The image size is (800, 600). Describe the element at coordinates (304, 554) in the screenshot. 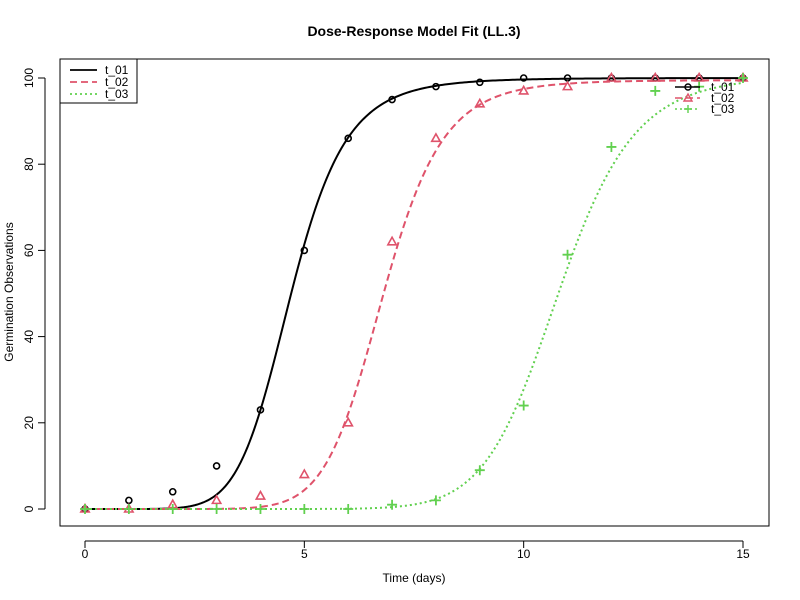

I see `x-tick-label: 5` at that location.